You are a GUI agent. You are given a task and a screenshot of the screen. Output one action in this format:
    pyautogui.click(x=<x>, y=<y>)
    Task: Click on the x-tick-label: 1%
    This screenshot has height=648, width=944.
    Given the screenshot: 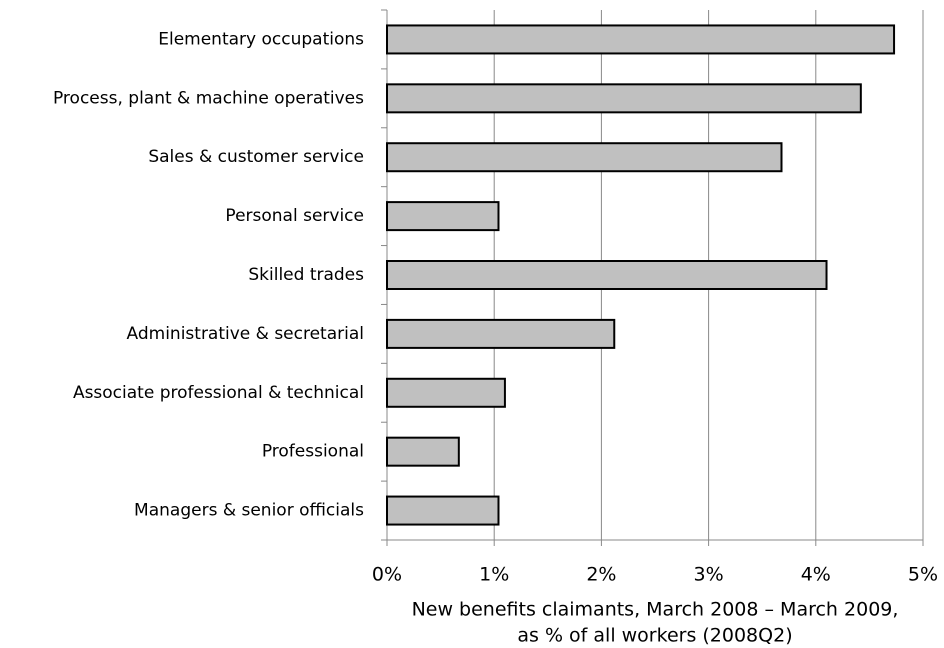 What is the action you would take?
    pyautogui.click(x=494, y=575)
    